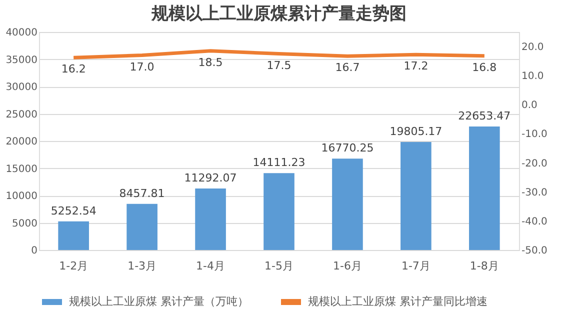 The image size is (581, 331). Describe the element at coordinates (416, 66) in the screenshot. I see `data-label: 17.2` at that location.